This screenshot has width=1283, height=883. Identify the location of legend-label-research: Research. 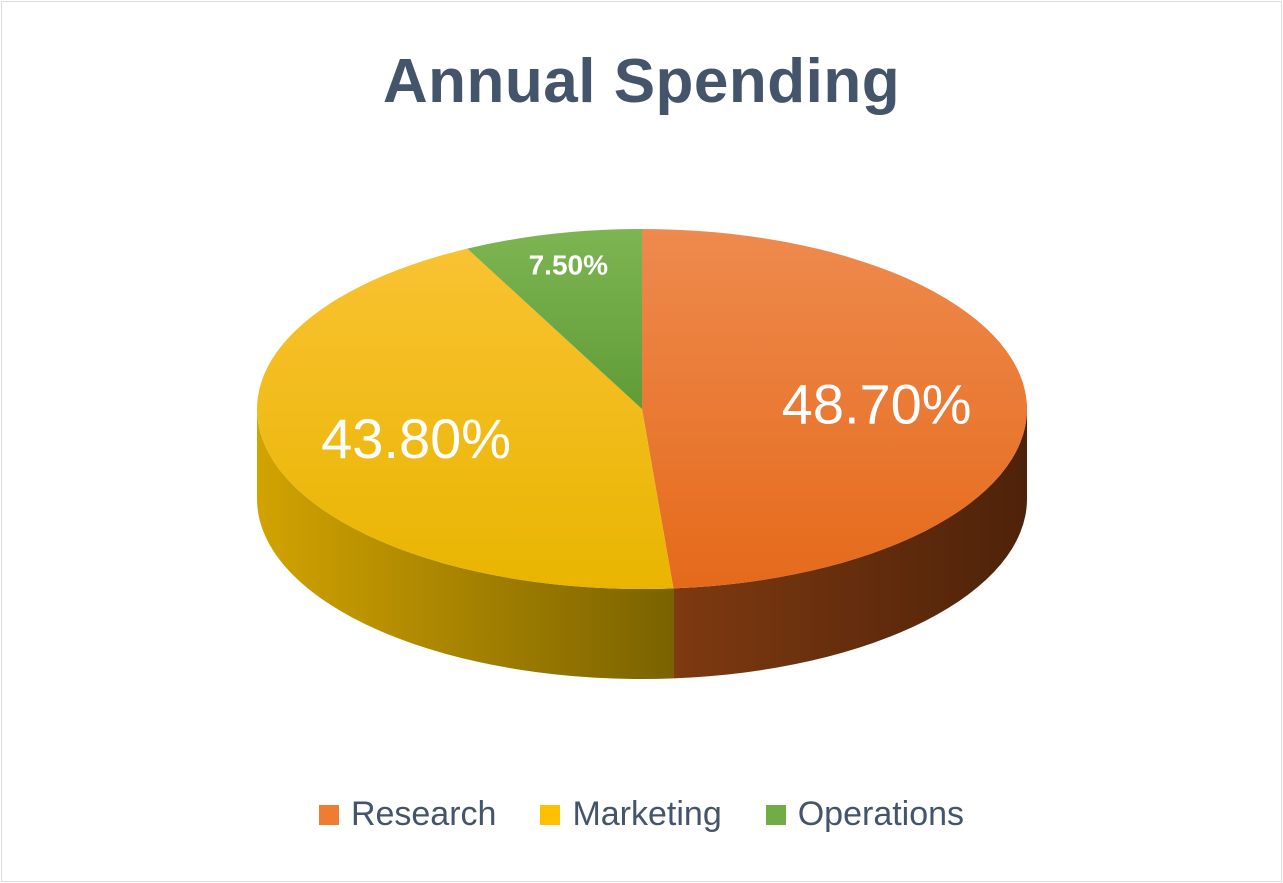
(423, 814).